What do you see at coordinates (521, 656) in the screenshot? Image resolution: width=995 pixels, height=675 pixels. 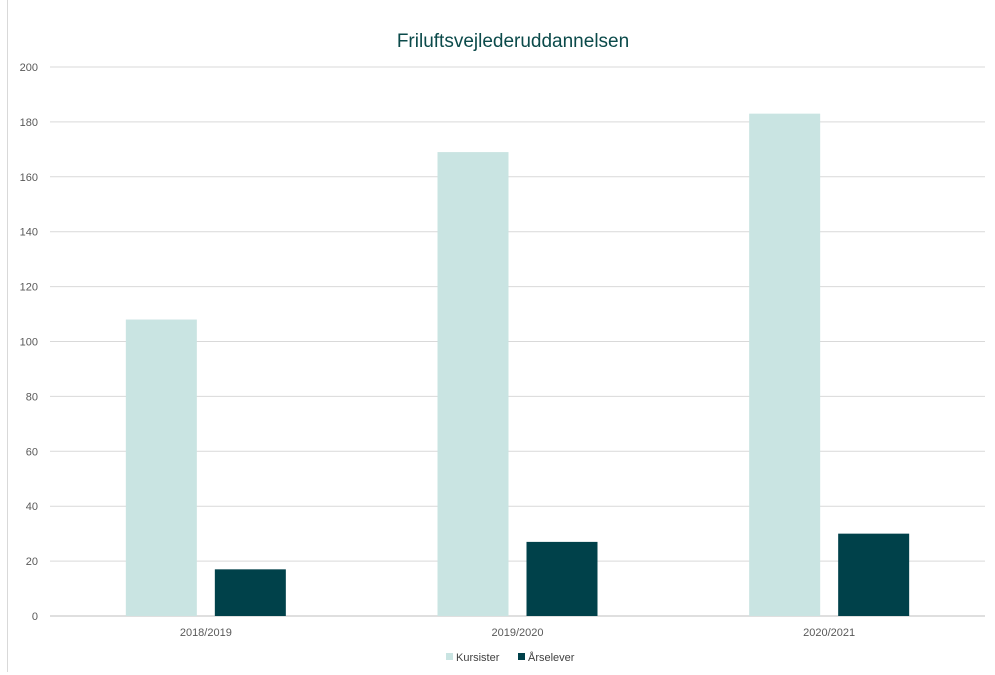 I see `legend-swatch-arselever` at bounding box center [521, 656].